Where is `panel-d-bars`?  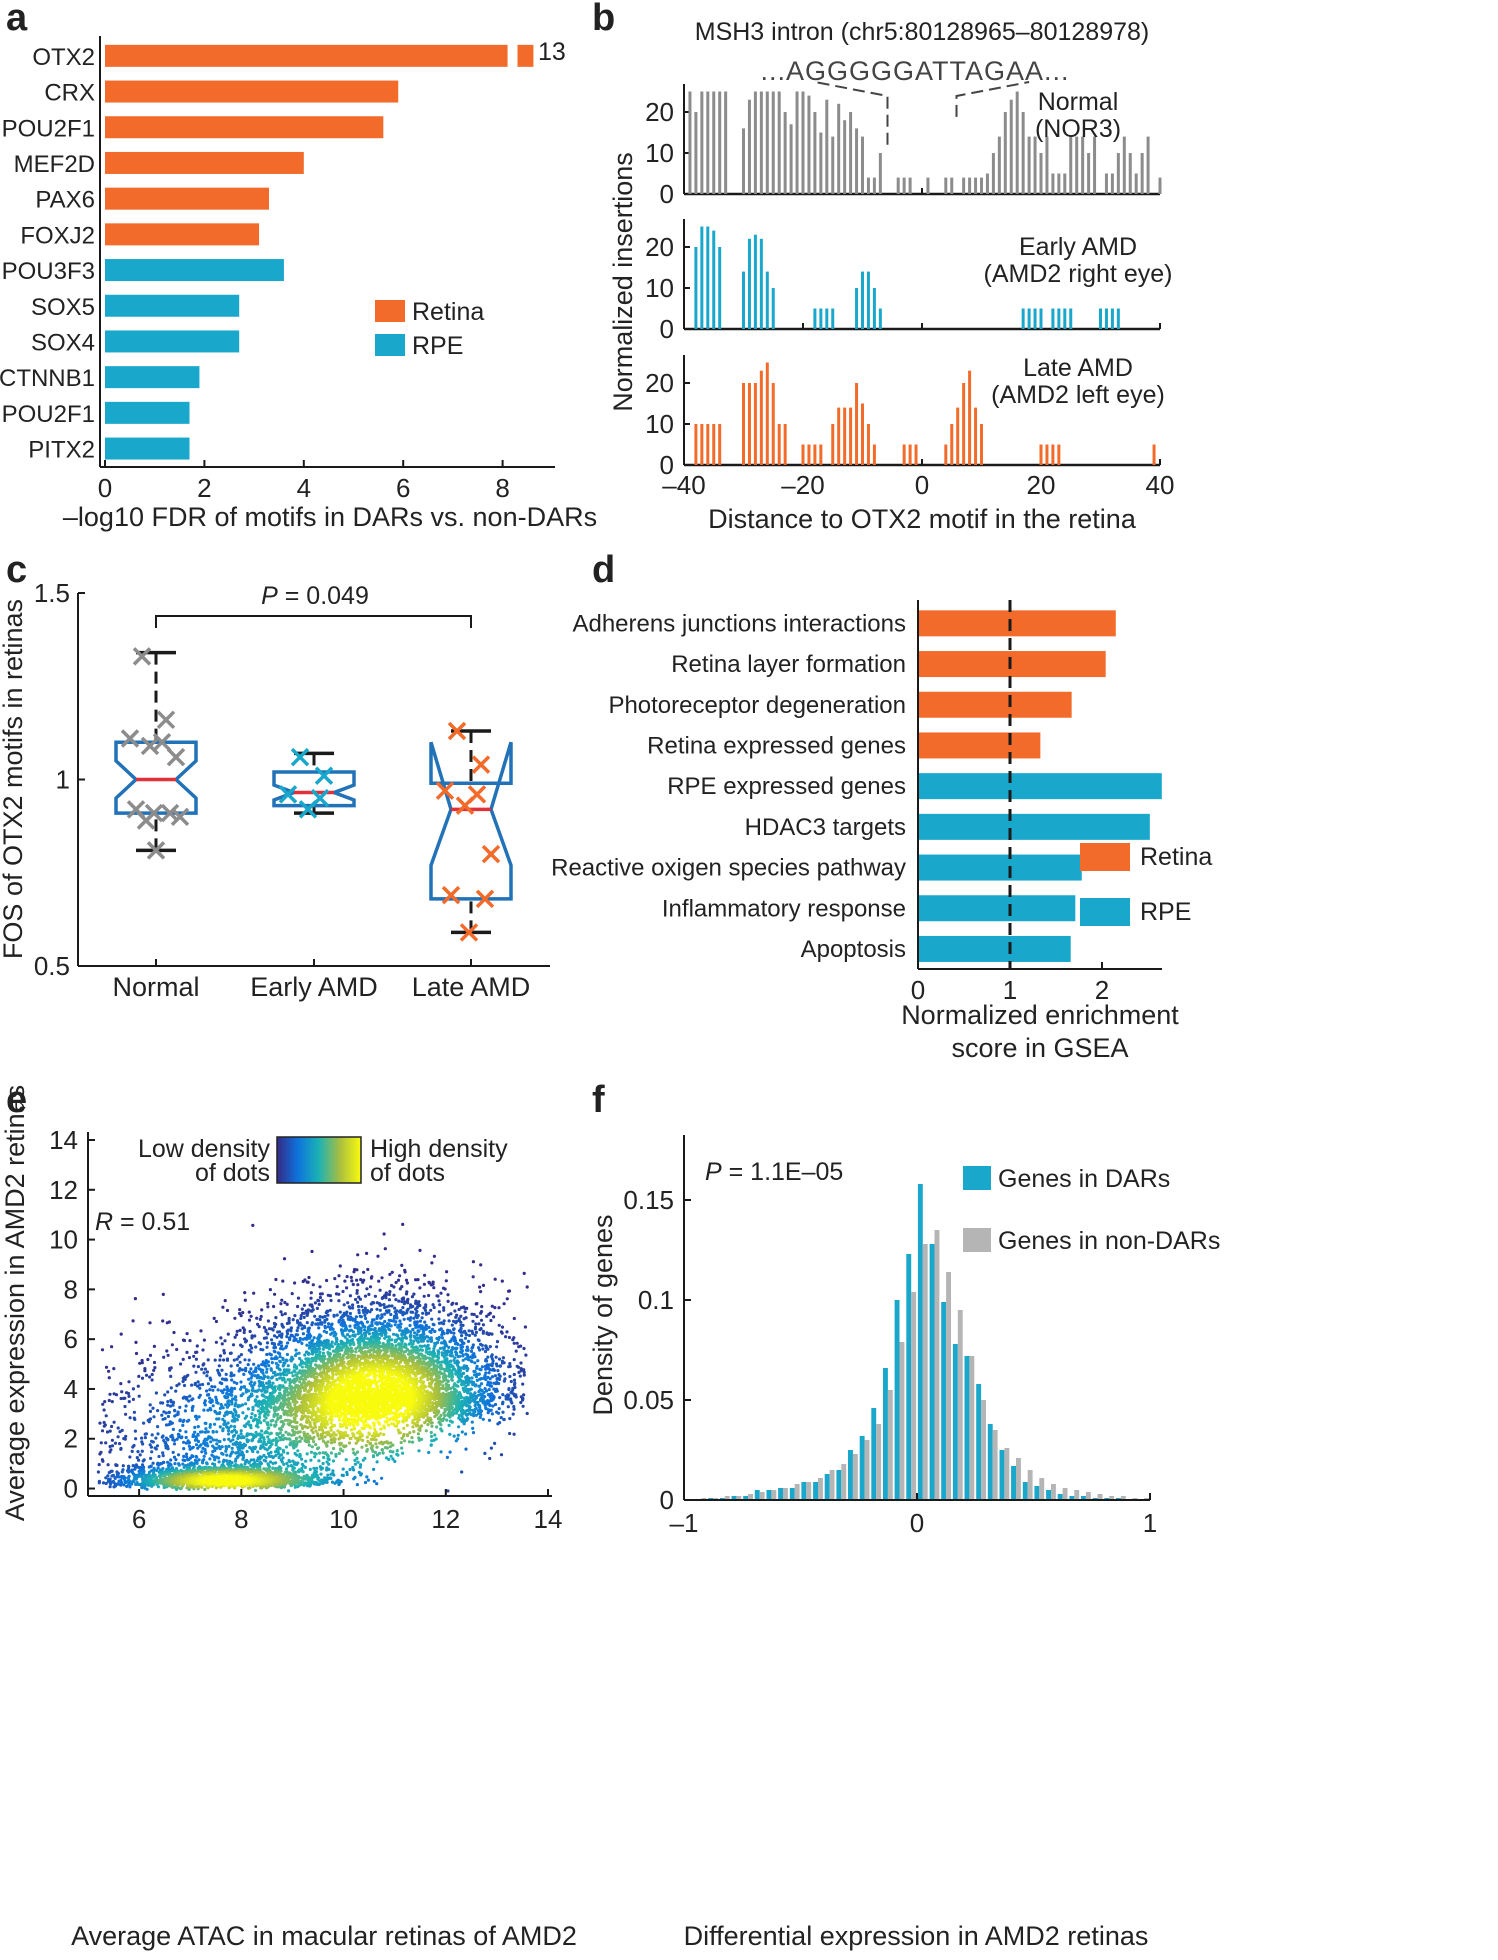
panel-d-bars is located at coordinates (1040, 786).